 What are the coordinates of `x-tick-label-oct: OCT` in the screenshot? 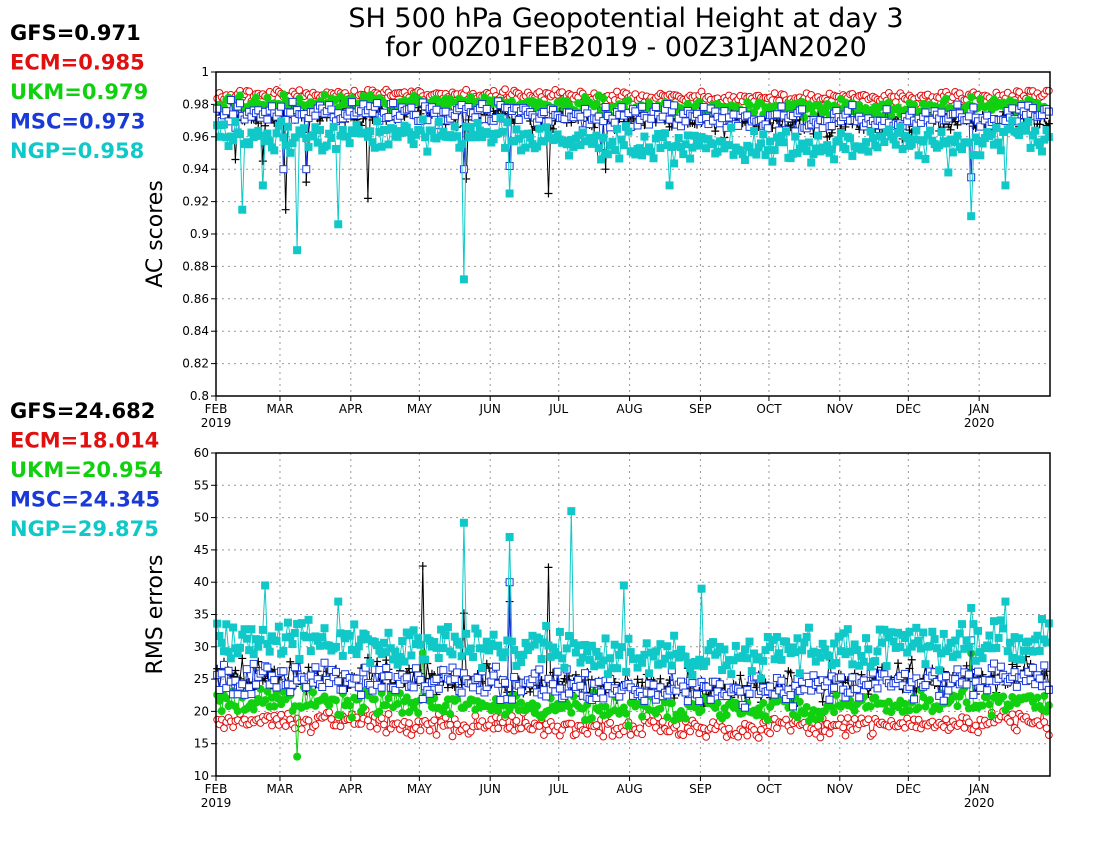 It's located at (769, 789).